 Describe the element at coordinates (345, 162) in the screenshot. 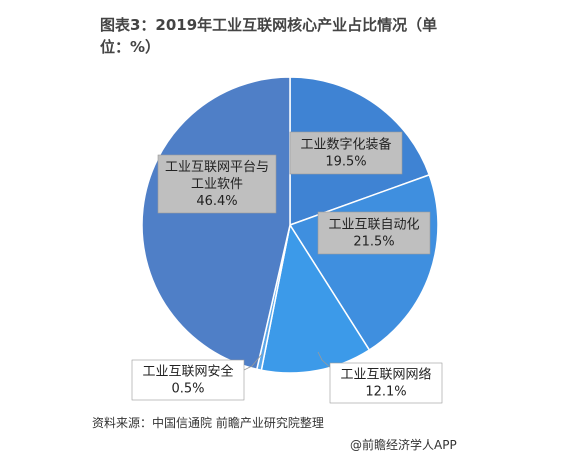

I see `slice-value-label-0: 19.5%` at that location.